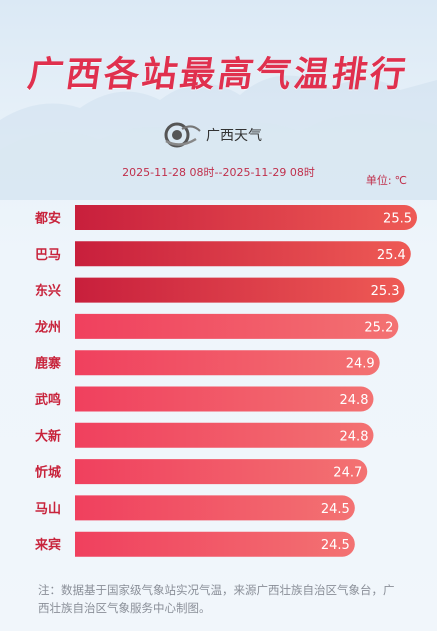  I want to click on category-label: 巴马, so click(48, 255).